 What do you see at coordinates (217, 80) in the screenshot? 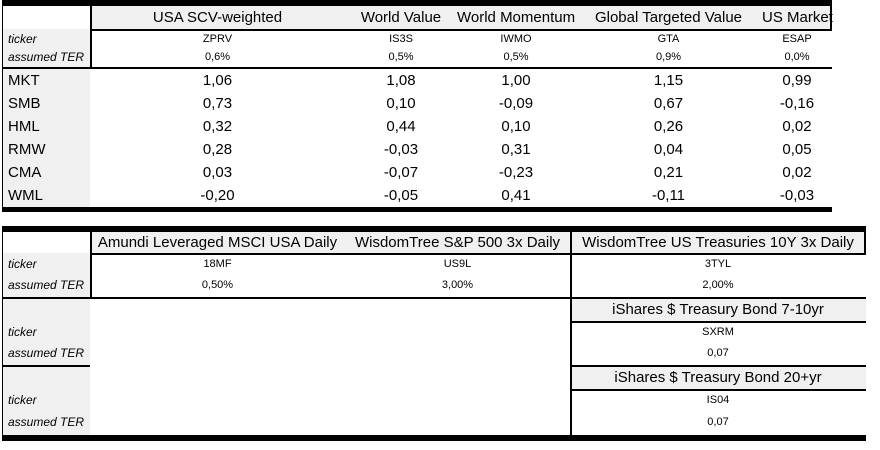
I see `factor-value: 1,06` at bounding box center [217, 80].